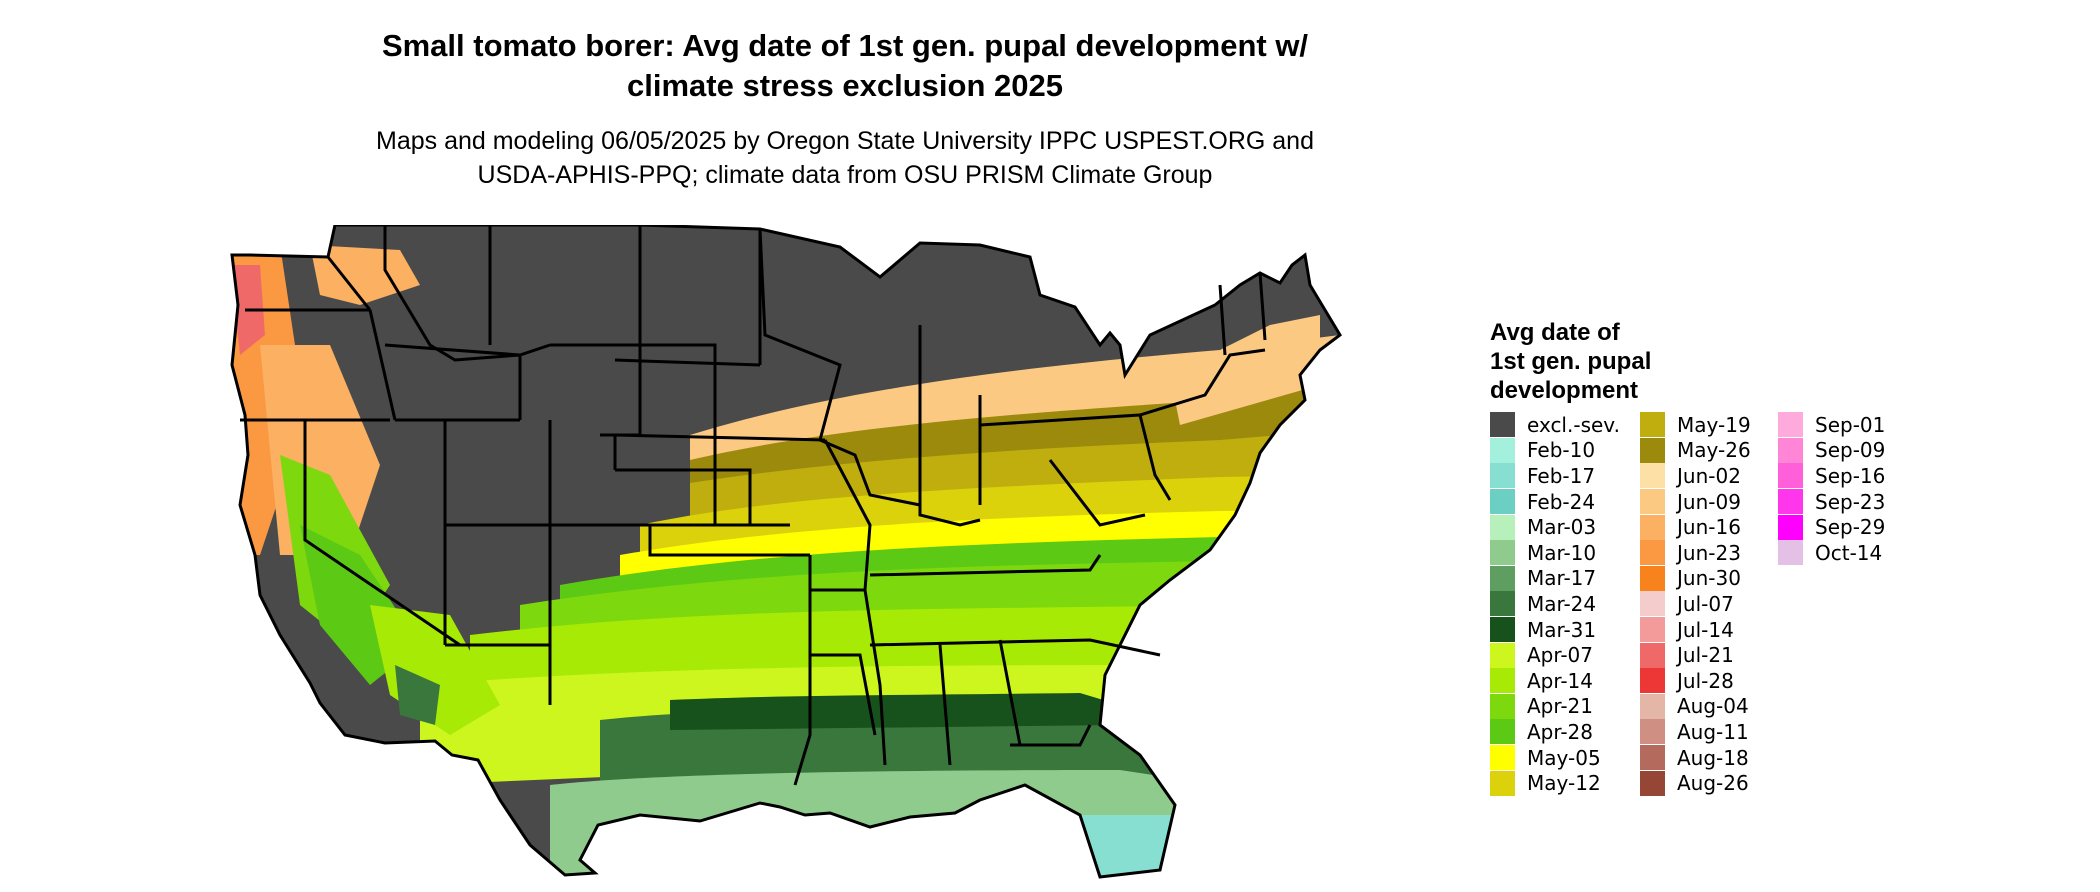  I want to click on legend-label: Oct-14, so click(1849, 552).